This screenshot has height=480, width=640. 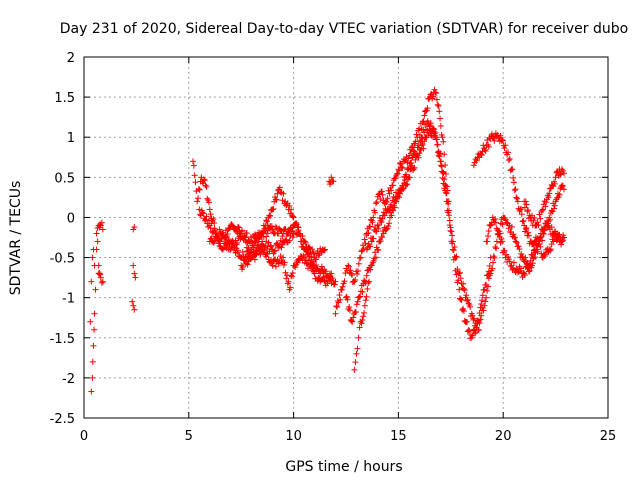 What do you see at coordinates (71, 138) in the screenshot?
I see `y-tick-label: 1` at bounding box center [71, 138].